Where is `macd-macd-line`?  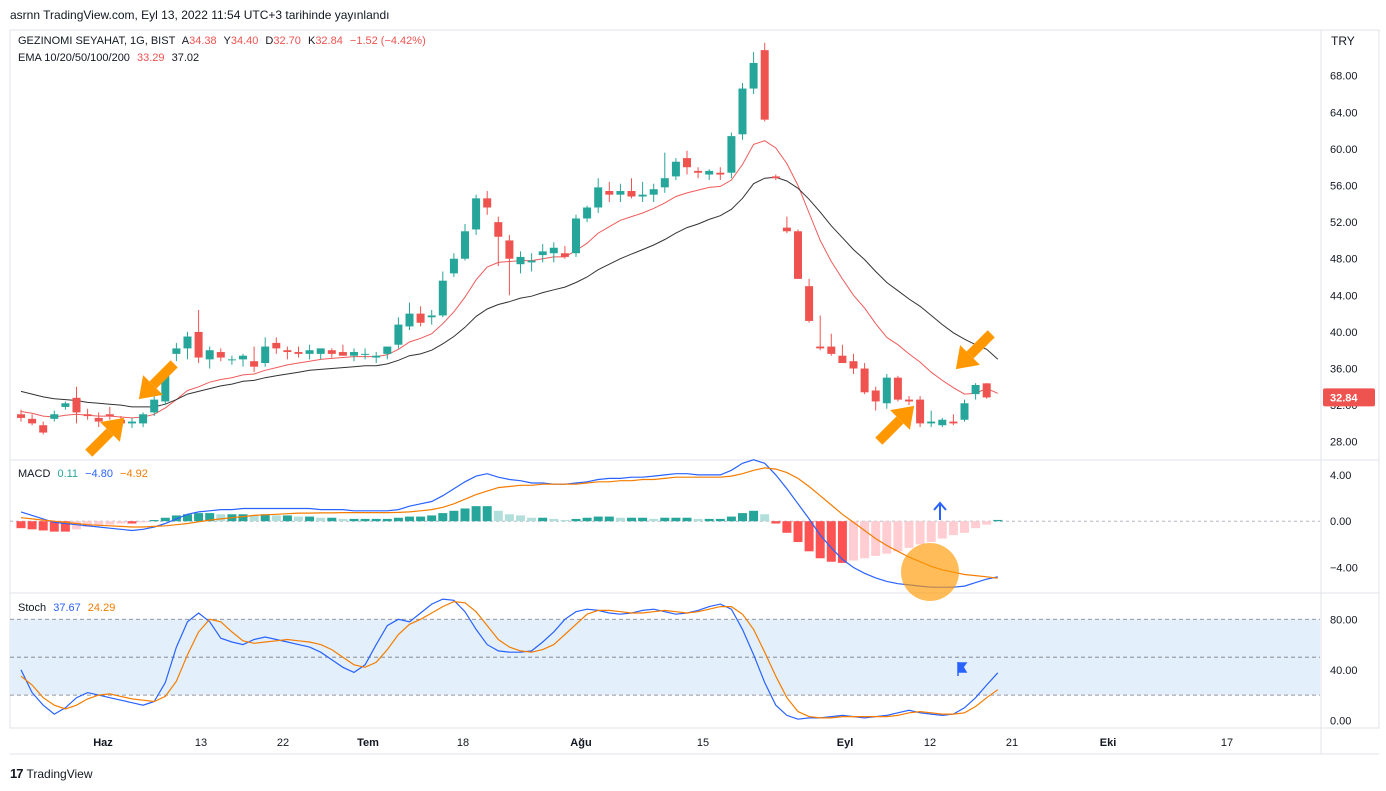 macd-macd-line is located at coordinates (509, 523).